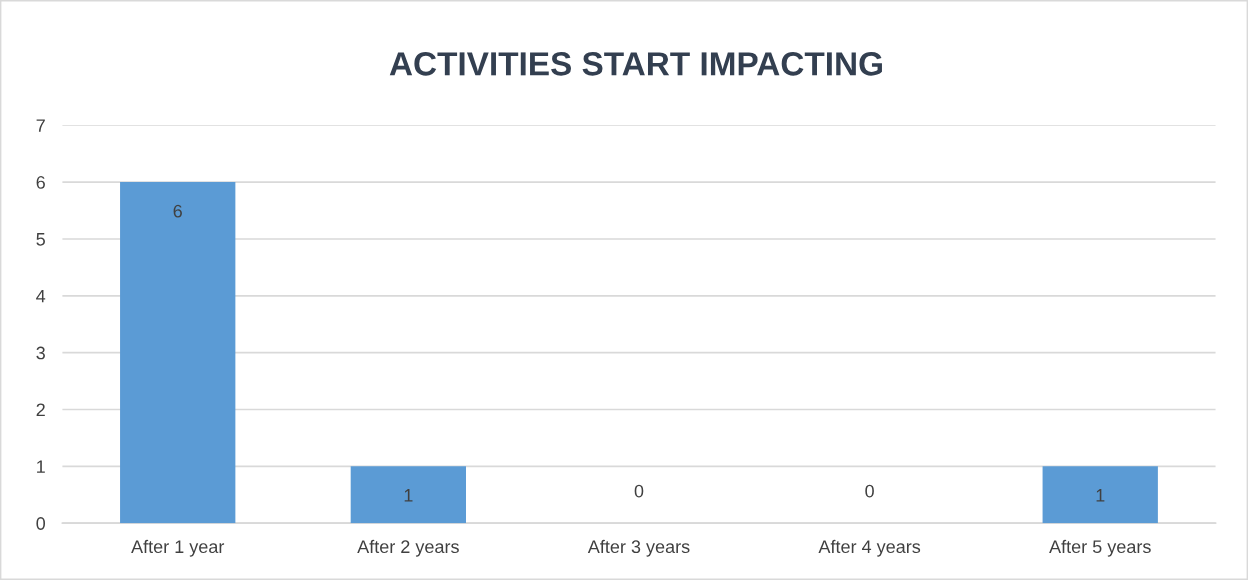 The height and width of the screenshot is (580, 1248). What do you see at coordinates (1100, 548) in the screenshot?
I see `x-tick-label: After 5 years` at bounding box center [1100, 548].